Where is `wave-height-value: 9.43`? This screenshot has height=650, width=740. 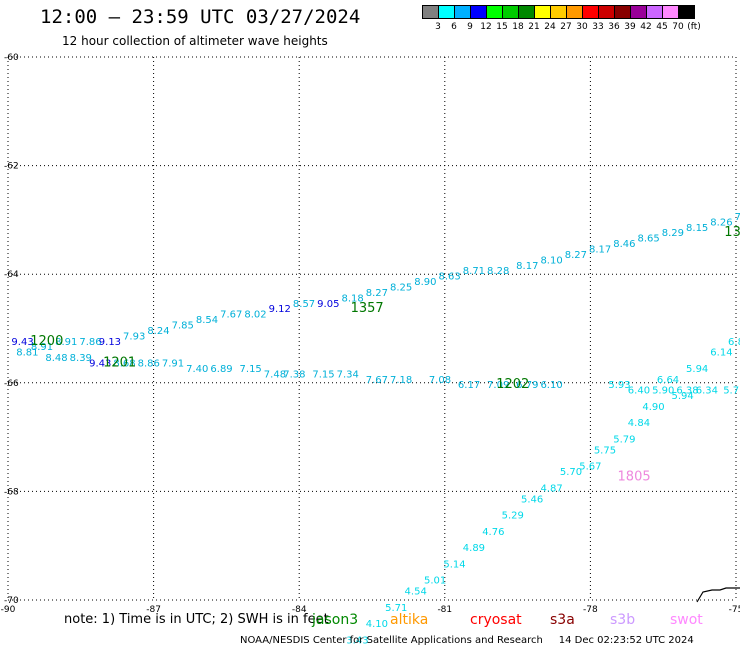
wave-height-value: 9.43 is located at coordinates (22, 342).